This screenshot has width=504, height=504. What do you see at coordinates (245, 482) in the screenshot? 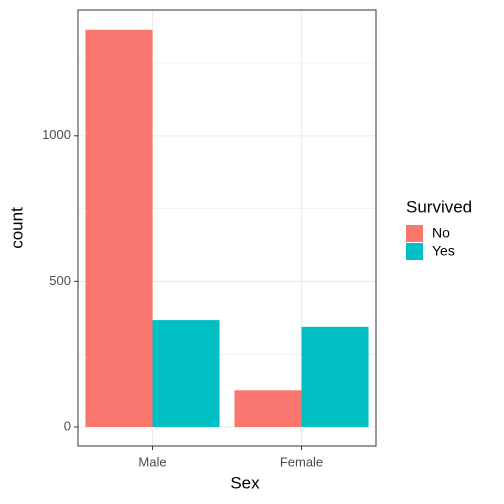
I see `x-axis-title: Sex` at bounding box center [245, 482].